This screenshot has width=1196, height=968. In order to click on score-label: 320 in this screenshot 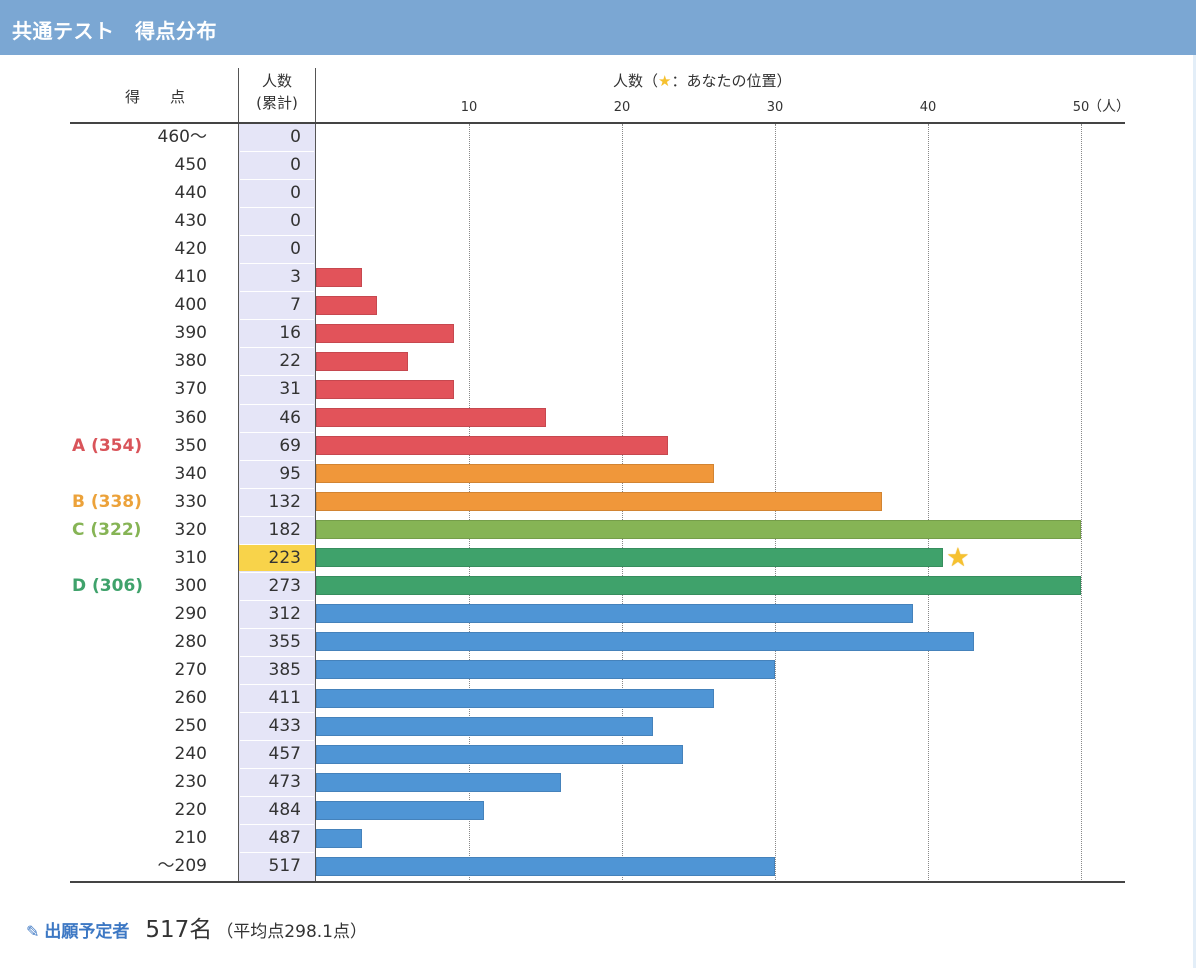, I will do `click(190, 529)`.